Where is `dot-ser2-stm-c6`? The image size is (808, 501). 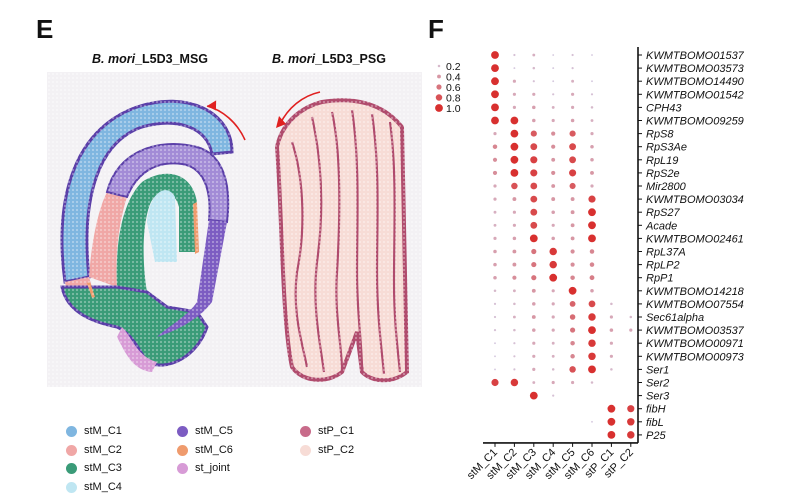 dot-ser2-stm-c6 is located at coordinates (592, 382).